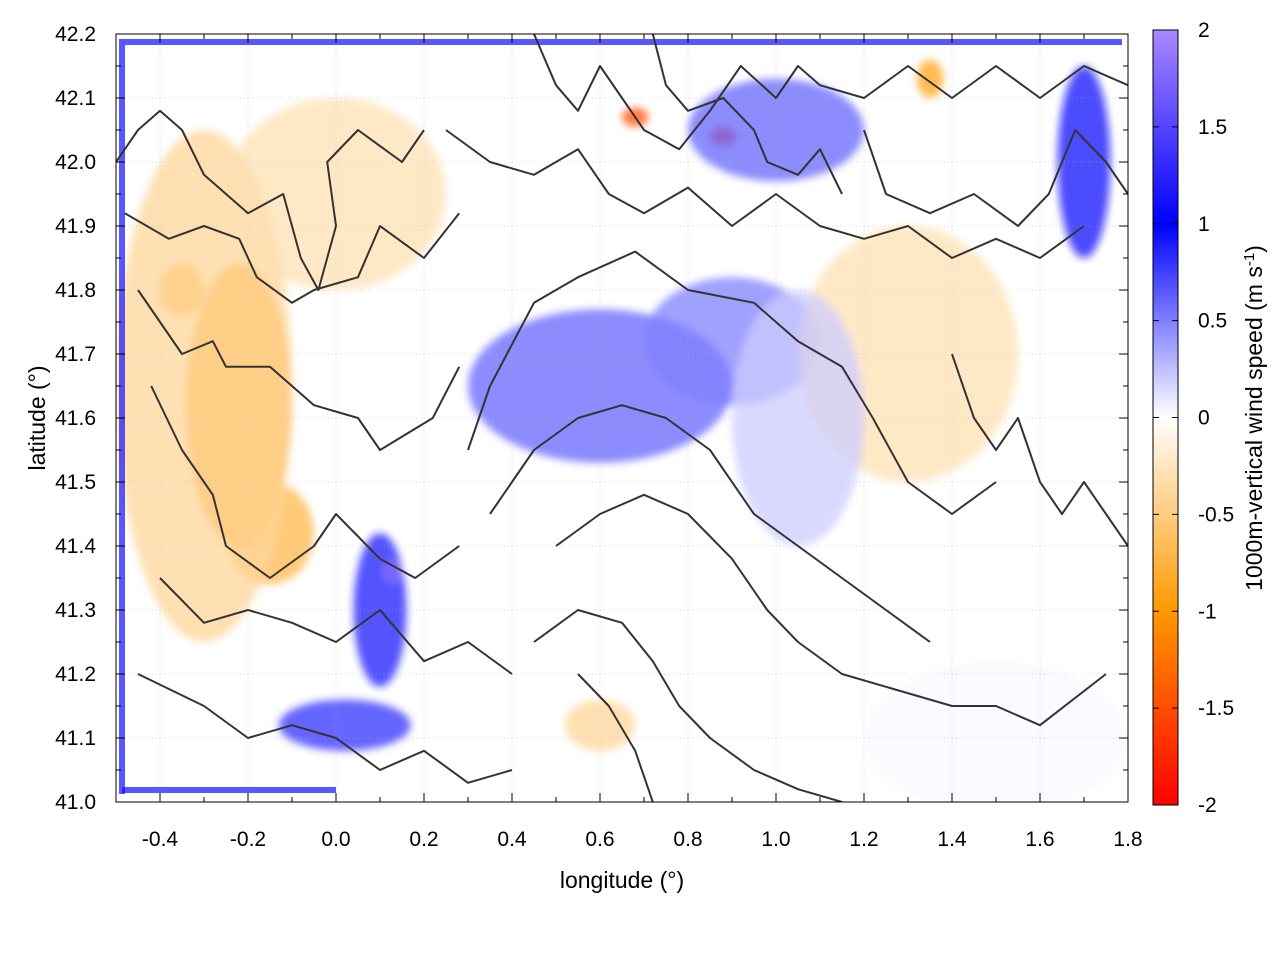  Describe the element at coordinates (75, 34) in the screenshot. I see `y-tick-label: 42.2` at that location.